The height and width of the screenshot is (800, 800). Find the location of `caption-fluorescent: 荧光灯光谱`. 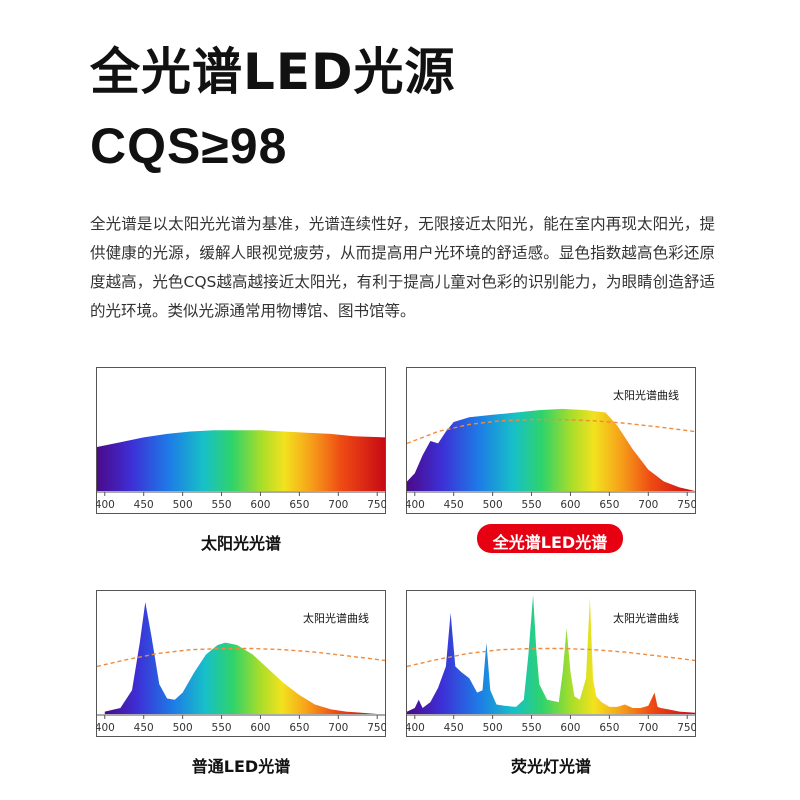

caption-fluorescent: 荧光灯光谱 is located at coordinates (550, 766).